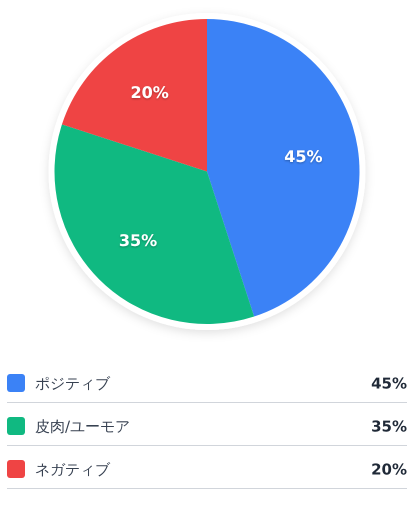  Describe the element at coordinates (138, 240) in the screenshot. I see `data-label: 35%` at that location.